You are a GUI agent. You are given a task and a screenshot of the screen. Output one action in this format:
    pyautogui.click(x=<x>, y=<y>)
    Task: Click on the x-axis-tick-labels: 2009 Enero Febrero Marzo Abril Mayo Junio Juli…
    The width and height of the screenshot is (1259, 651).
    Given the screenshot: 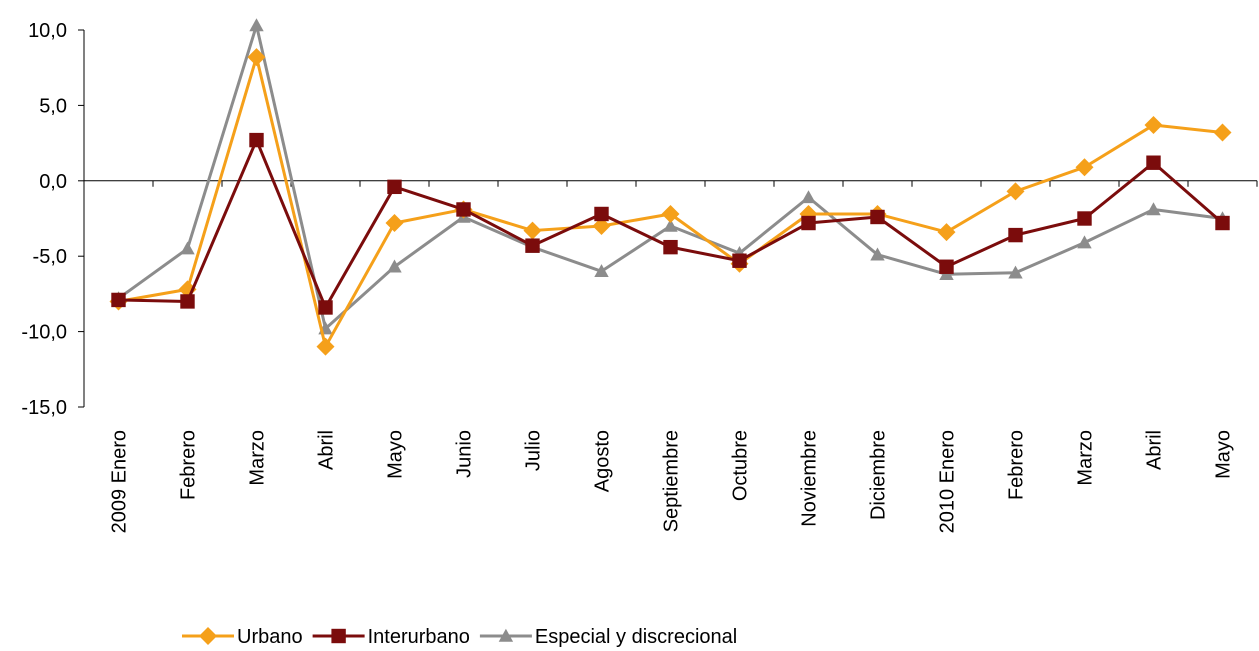 What is the action you would take?
    pyautogui.click(x=672, y=481)
    